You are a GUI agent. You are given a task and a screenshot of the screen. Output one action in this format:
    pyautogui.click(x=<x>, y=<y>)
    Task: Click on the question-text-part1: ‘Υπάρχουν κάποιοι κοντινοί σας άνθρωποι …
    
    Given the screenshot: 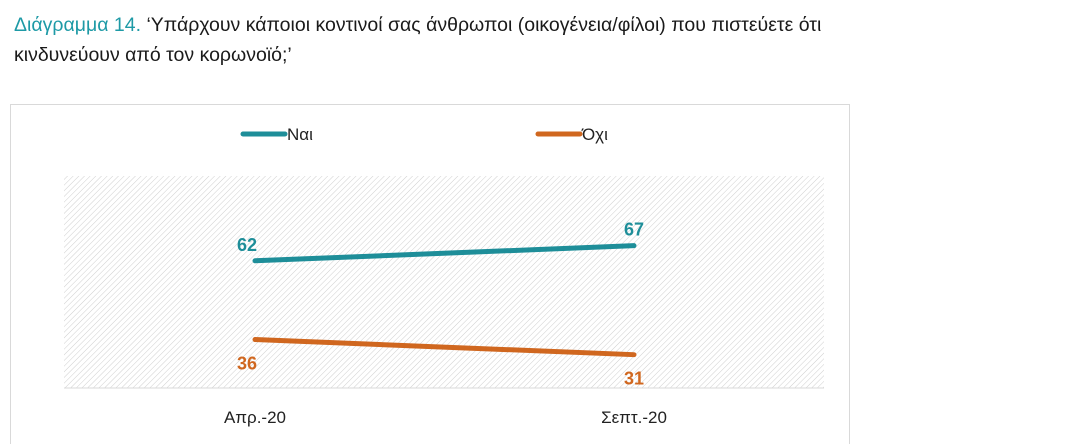 What is the action you would take?
    pyautogui.click(x=484, y=25)
    